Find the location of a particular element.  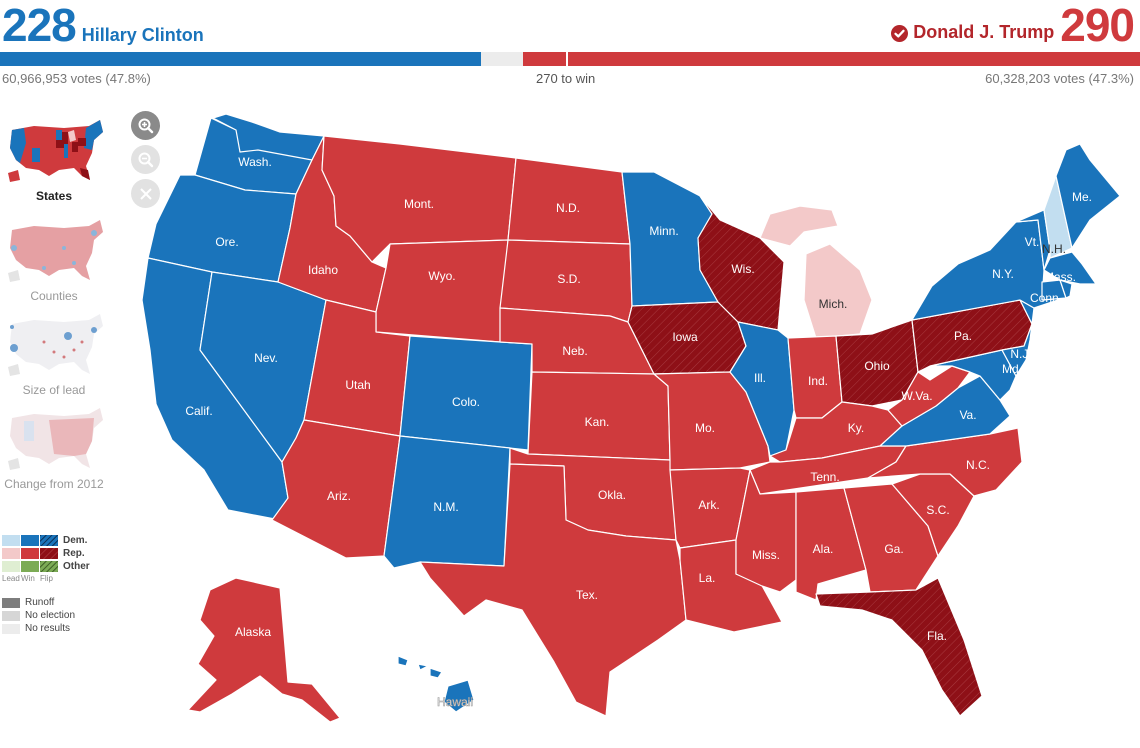

legend-runoff-label: Runoff is located at coordinates (40, 602).